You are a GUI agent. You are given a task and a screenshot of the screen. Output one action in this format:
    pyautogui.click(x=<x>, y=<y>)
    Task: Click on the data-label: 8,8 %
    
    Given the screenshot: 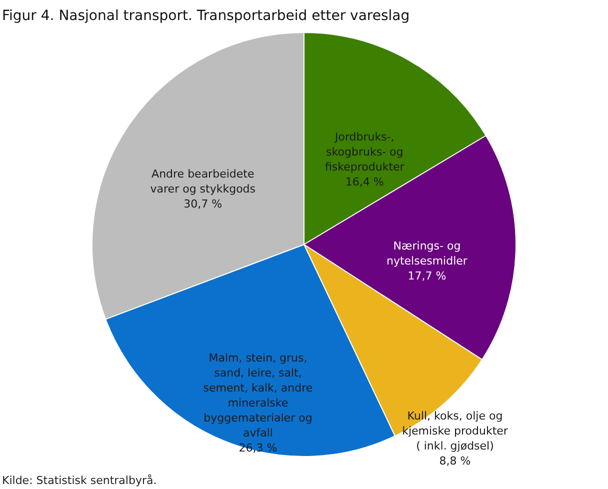 What is the action you would take?
    pyautogui.click(x=455, y=461)
    